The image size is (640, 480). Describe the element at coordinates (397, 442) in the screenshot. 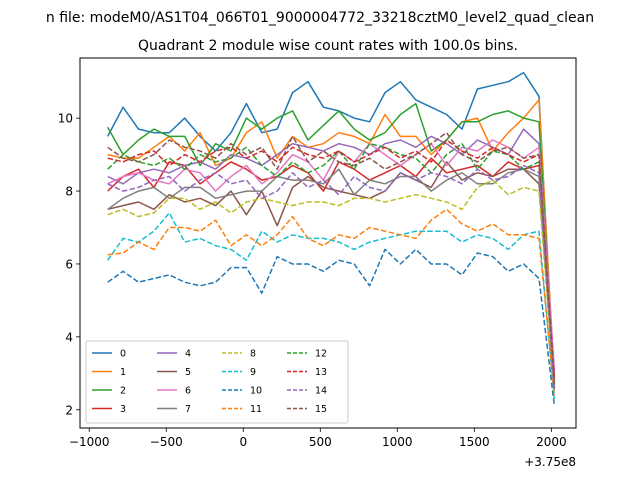

I see `x-tick-label: 1000` at that location.